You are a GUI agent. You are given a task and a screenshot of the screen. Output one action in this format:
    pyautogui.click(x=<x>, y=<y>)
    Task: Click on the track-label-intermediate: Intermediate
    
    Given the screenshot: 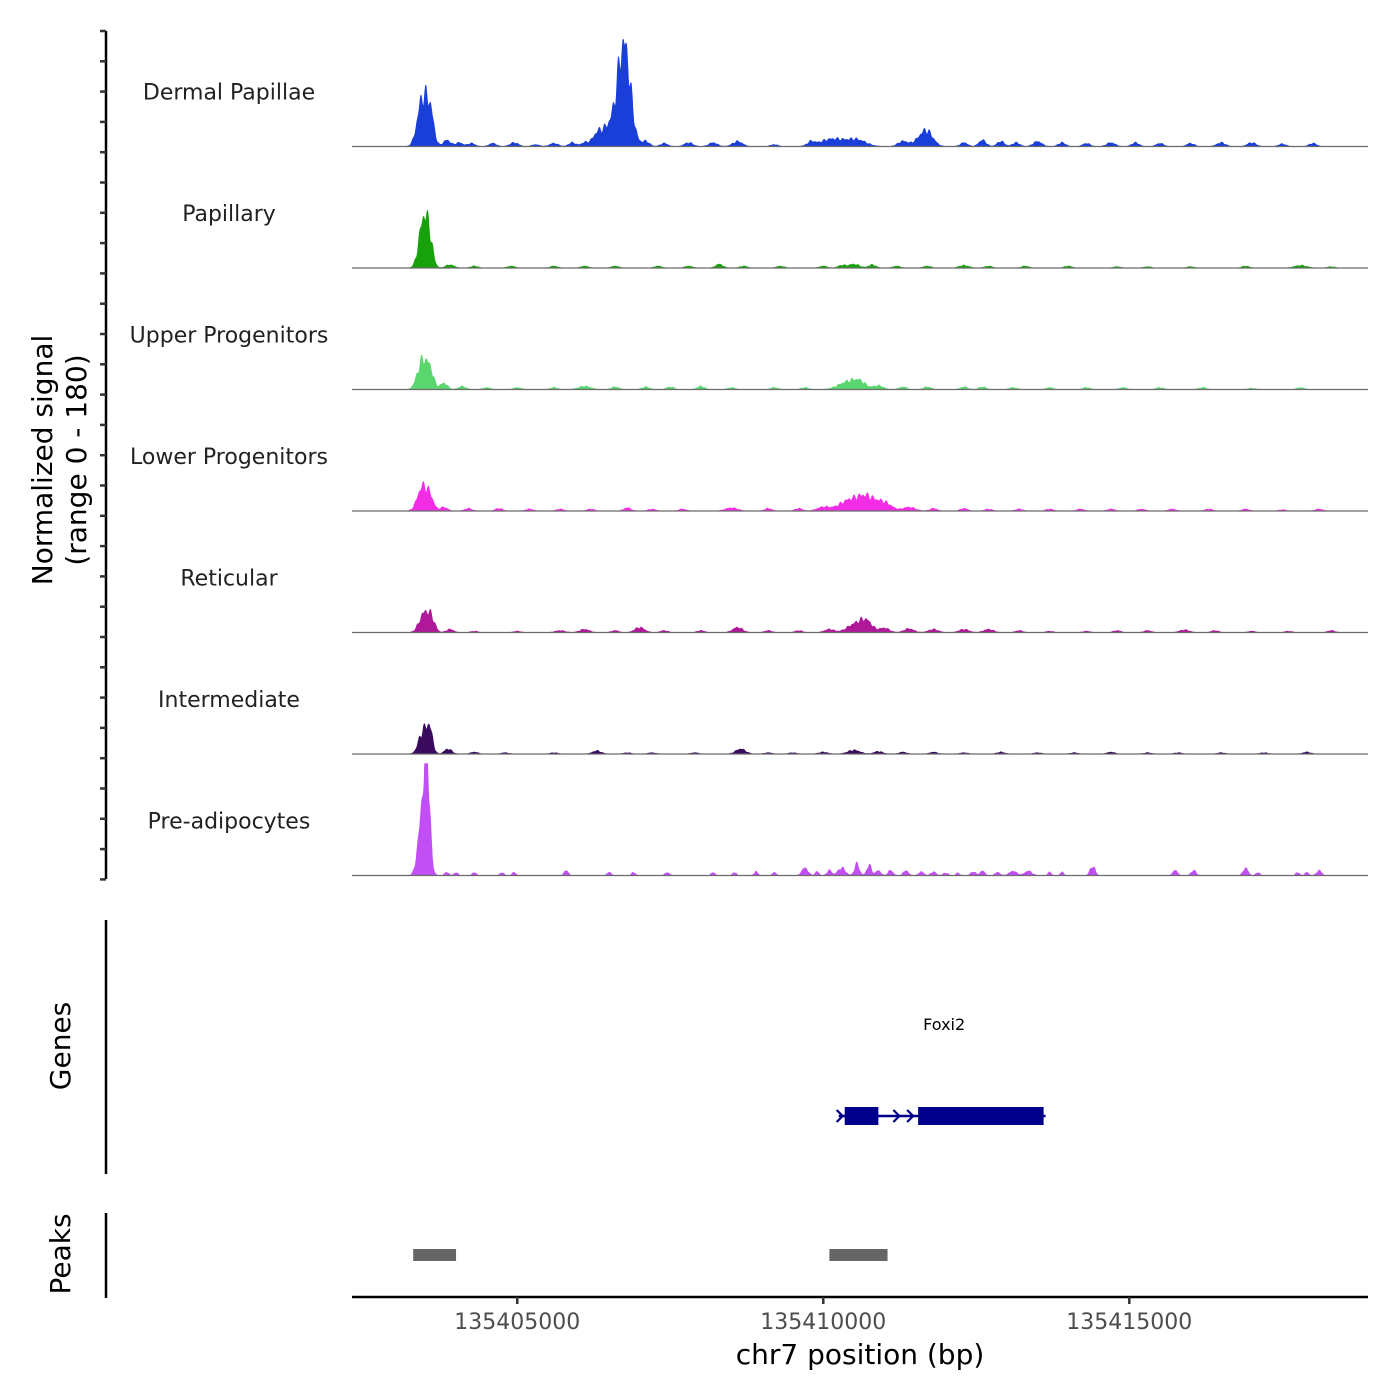 What is the action you would take?
    pyautogui.click(x=229, y=700)
    